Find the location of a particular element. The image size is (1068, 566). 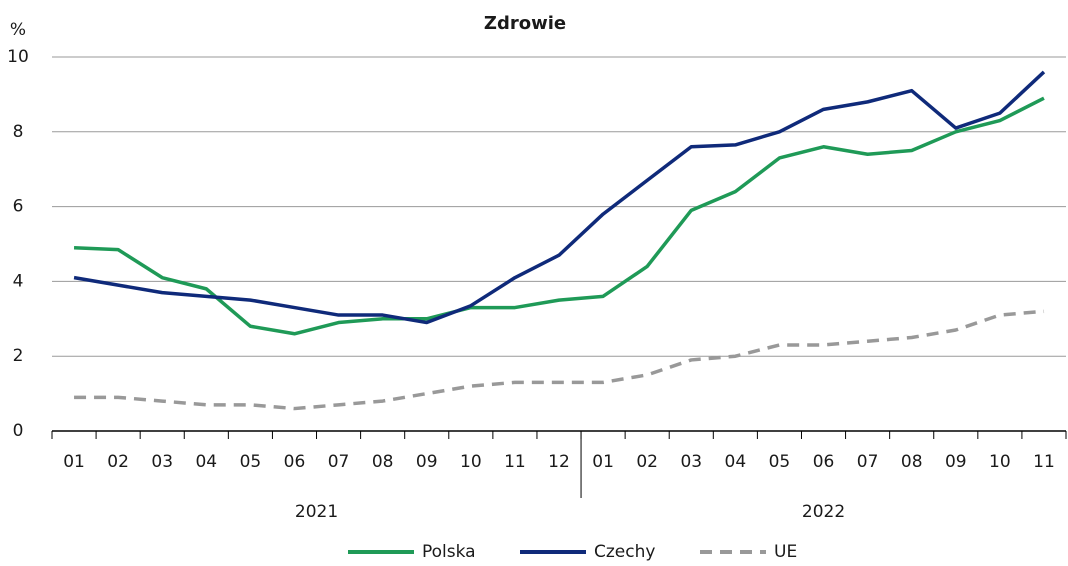

x-tick-label: 12 is located at coordinates (559, 462).